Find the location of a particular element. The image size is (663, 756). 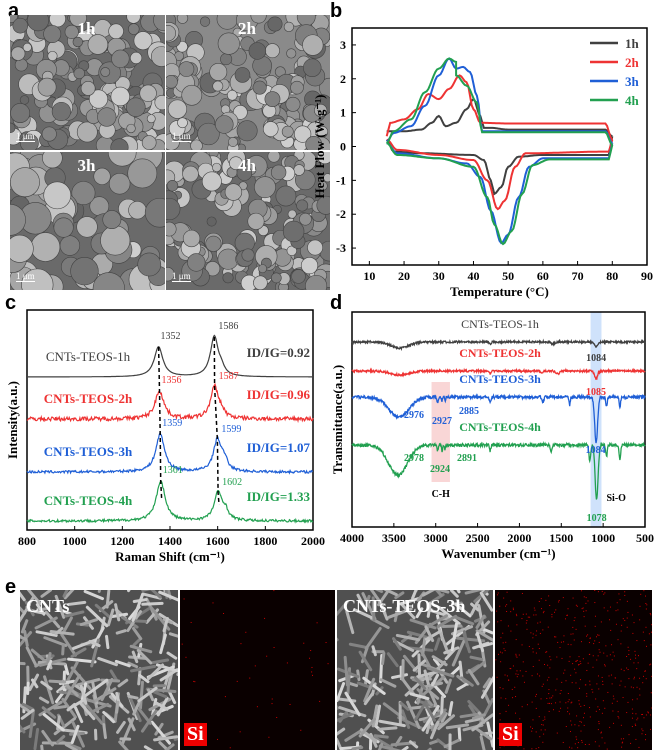

x-tick-label: 1200 is located at coordinates (122, 541).